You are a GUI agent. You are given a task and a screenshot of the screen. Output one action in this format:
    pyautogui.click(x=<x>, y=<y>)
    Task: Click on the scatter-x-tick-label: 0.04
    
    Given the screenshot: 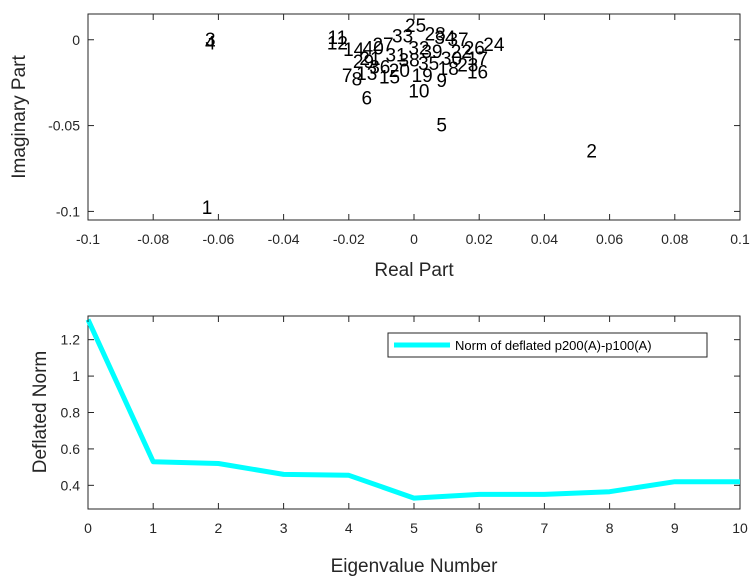 What is the action you would take?
    pyautogui.click(x=544, y=239)
    